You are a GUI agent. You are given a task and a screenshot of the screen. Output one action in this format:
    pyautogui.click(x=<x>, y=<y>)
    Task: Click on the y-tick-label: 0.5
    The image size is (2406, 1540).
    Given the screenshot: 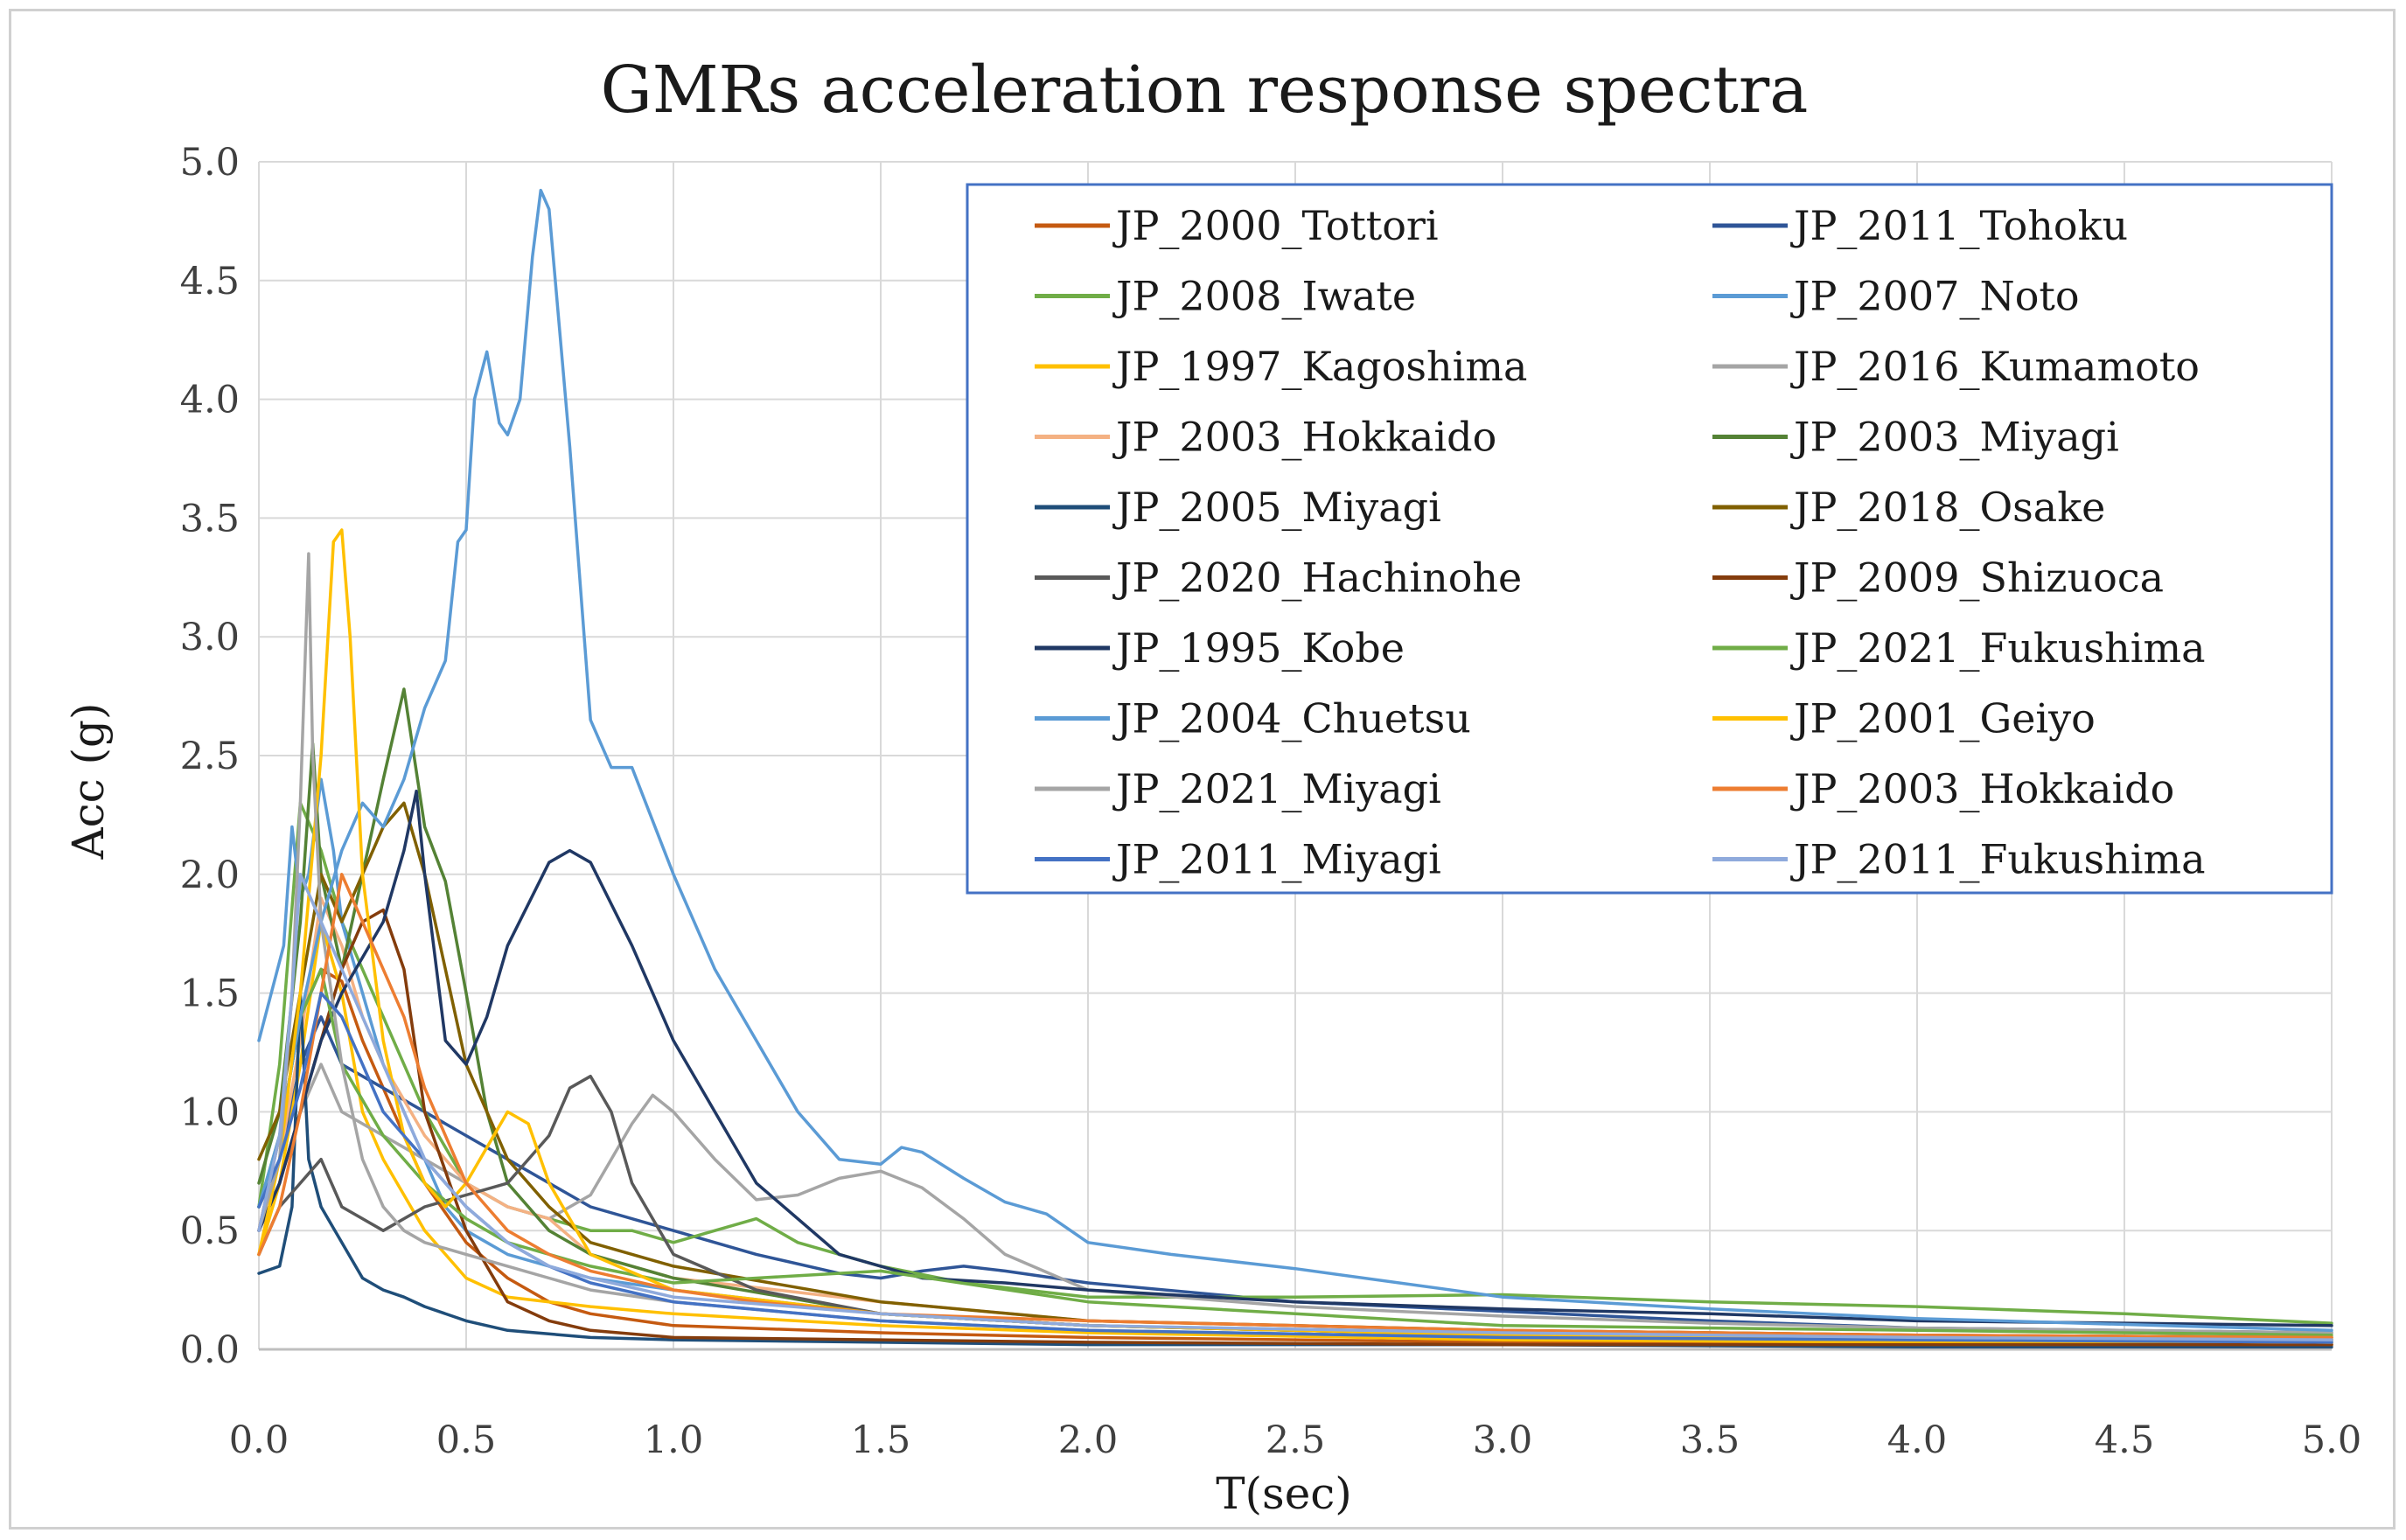 What is the action you would take?
    pyautogui.click(x=210, y=1231)
    